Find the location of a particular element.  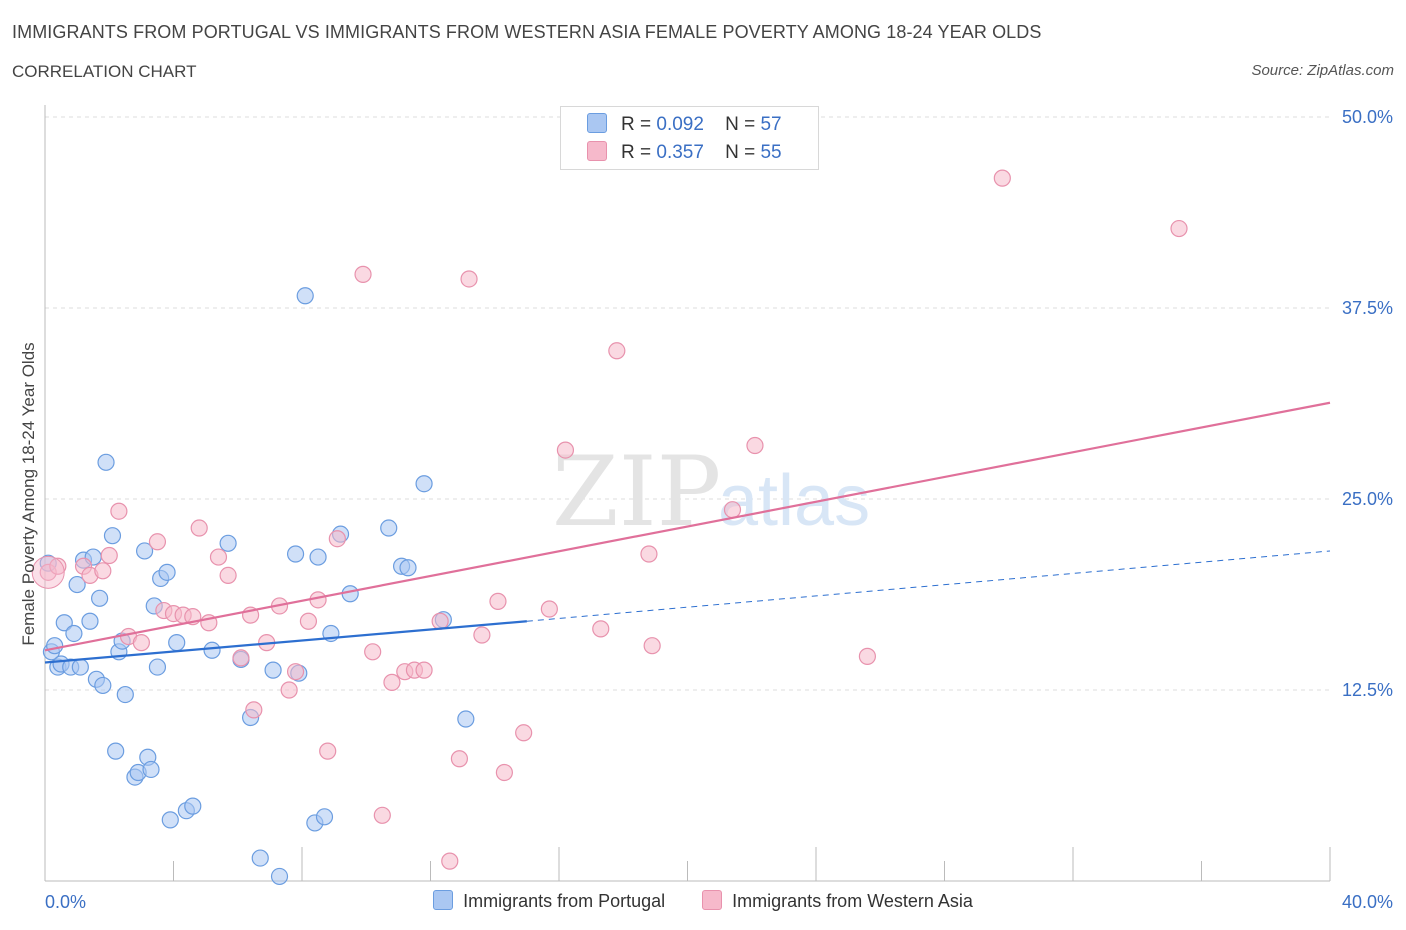

watermark-atlas: atlas is located at coordinates (794, 501).